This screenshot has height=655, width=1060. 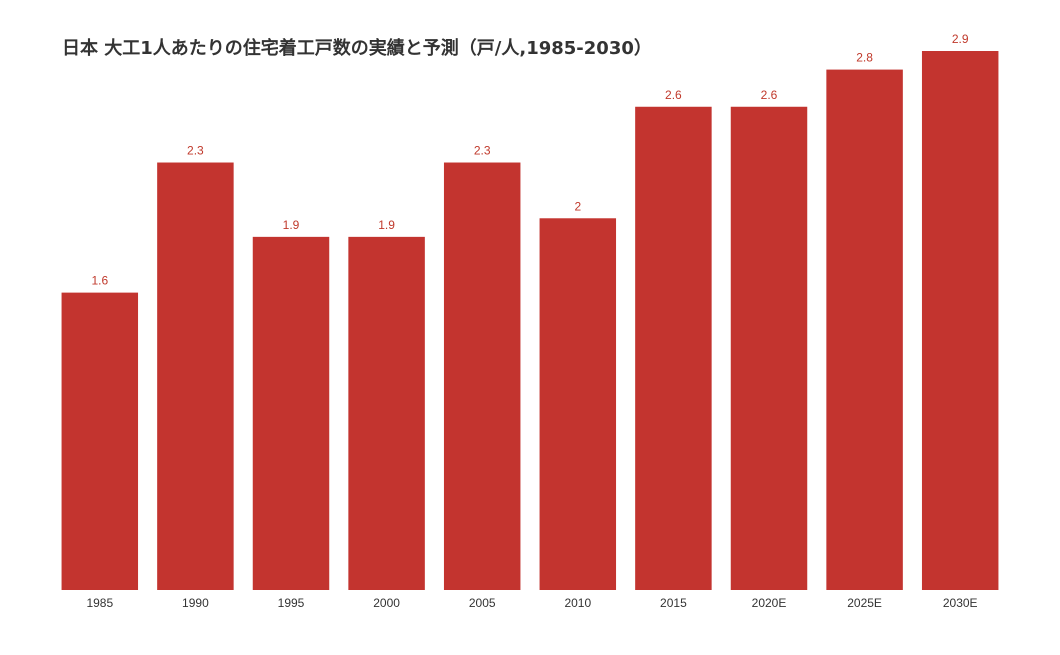 What do you see at coordinates (769, 95) in the screenshot?
I see `value-label-2020E: 2.6` at bounding box center [769, 95].